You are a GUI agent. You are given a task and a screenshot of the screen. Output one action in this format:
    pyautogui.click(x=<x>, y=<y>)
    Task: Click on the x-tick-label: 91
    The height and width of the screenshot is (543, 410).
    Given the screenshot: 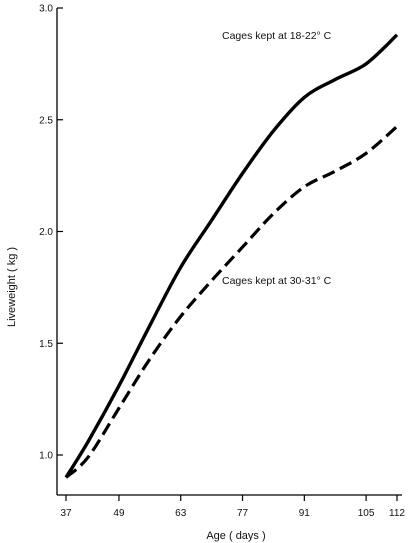 What is the action you would take?
    pyautogui.click(x=305, y=513)
    